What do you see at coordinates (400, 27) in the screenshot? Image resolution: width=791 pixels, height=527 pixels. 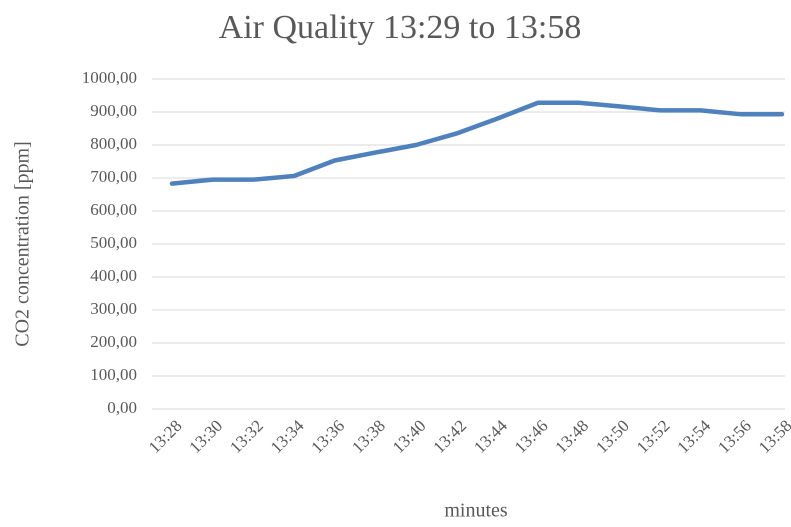 I see `chart-title: Air Quality 13:29 to 13:58` at bounding box center [400, 27].